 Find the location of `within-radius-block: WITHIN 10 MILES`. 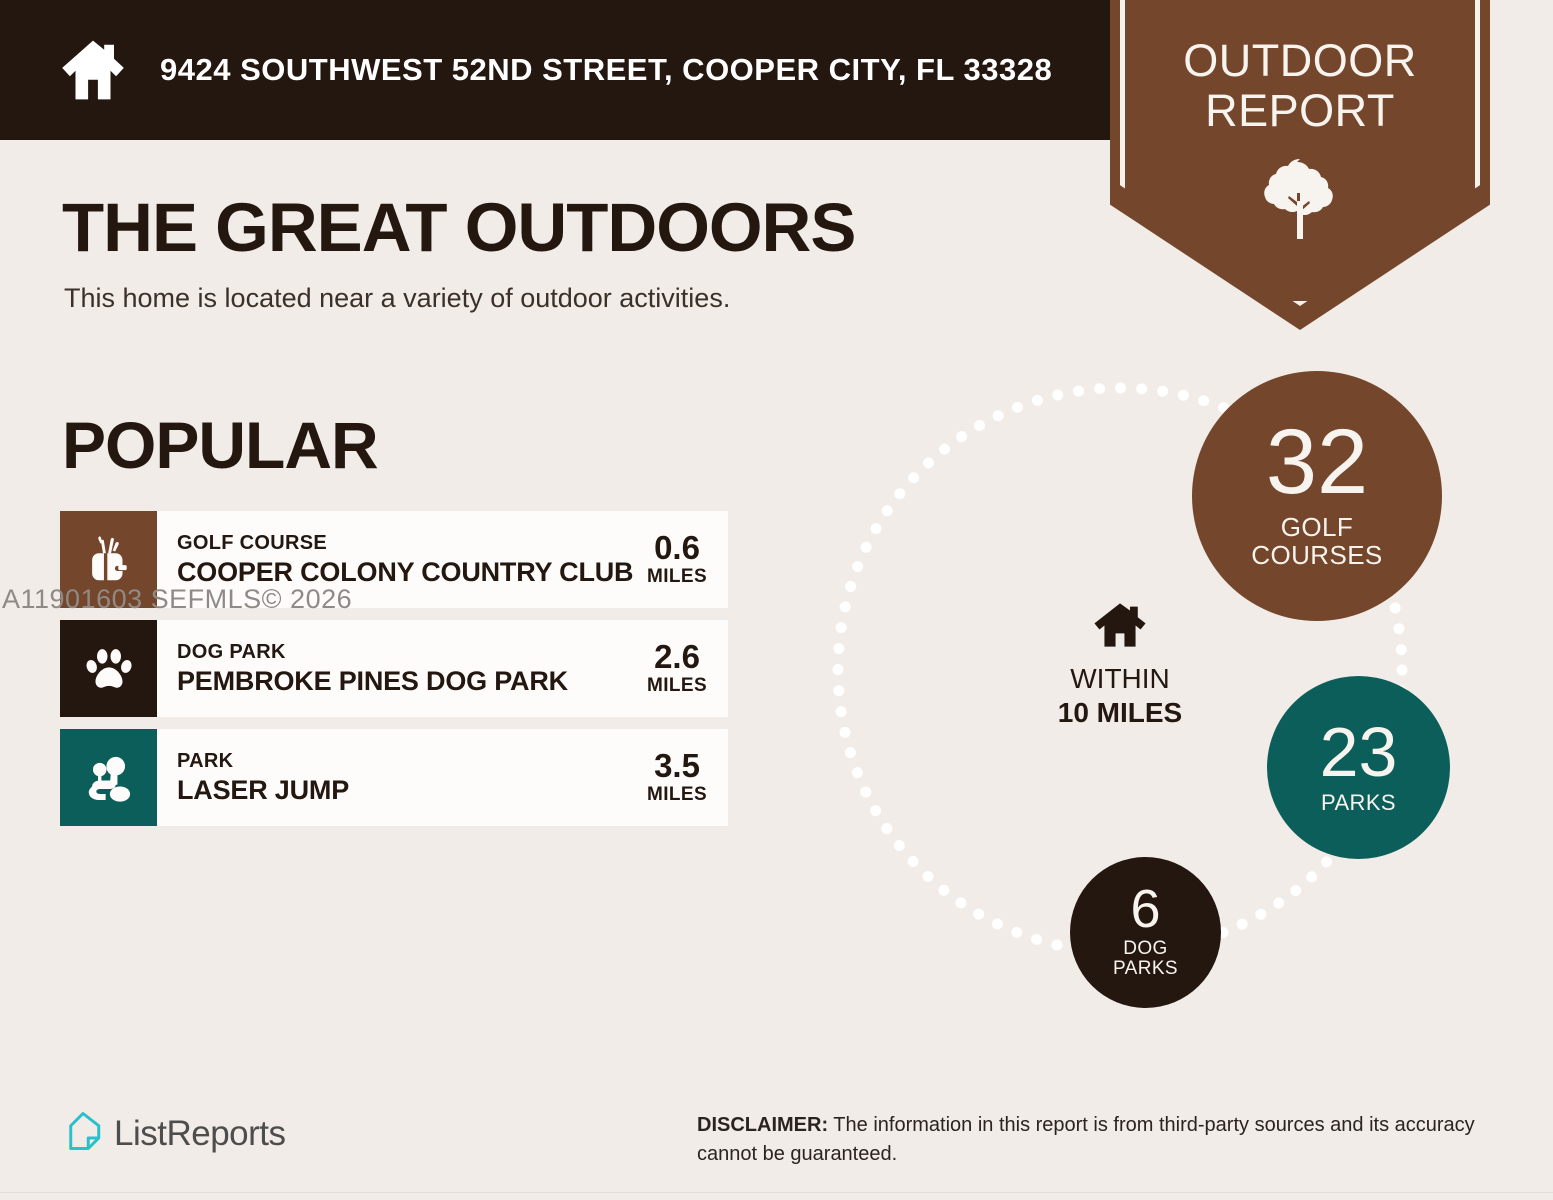

within-radius-block: WITHIN 10 MILES is located at coordinates (1120, 665).